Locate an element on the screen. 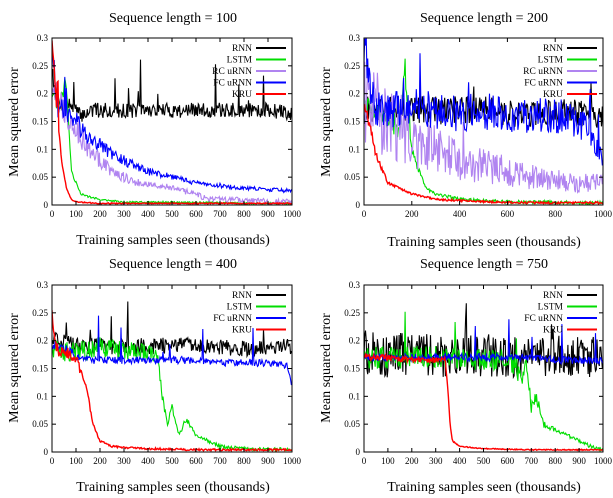 The height and width of the screenshot is (498, 613). series-line-rc-urnn is located at coordinates (483, 127).